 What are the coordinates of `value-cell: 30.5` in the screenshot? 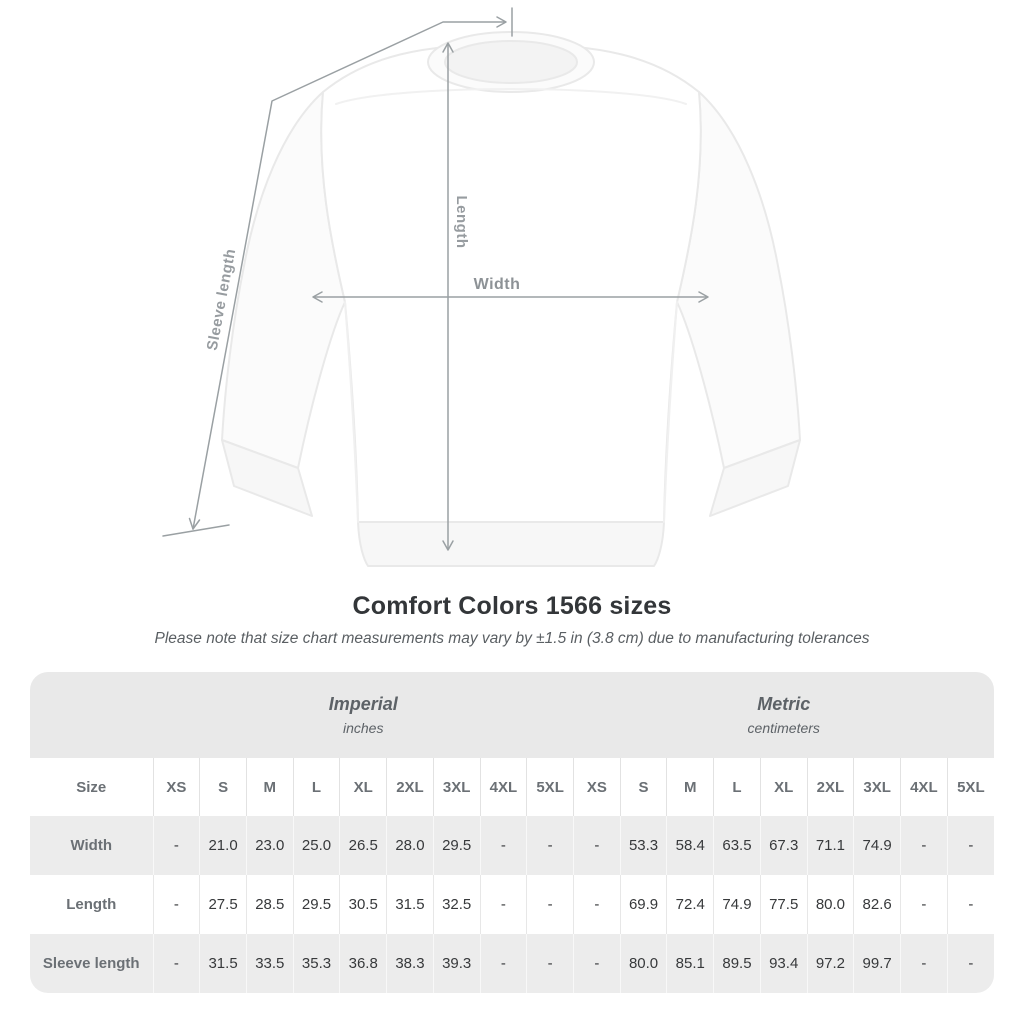 It's located at (363, 904).